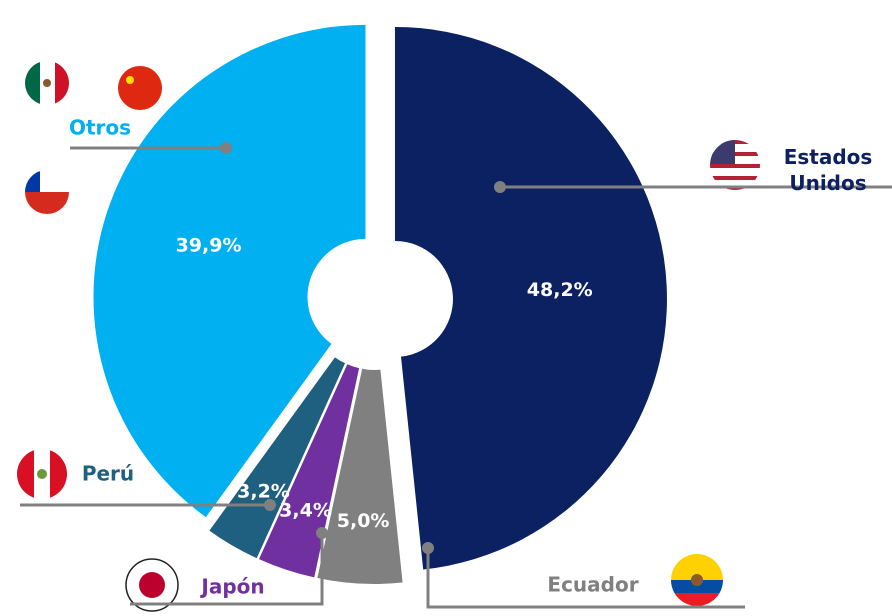  I want to click on flag-ecuador, so click(697, 580).